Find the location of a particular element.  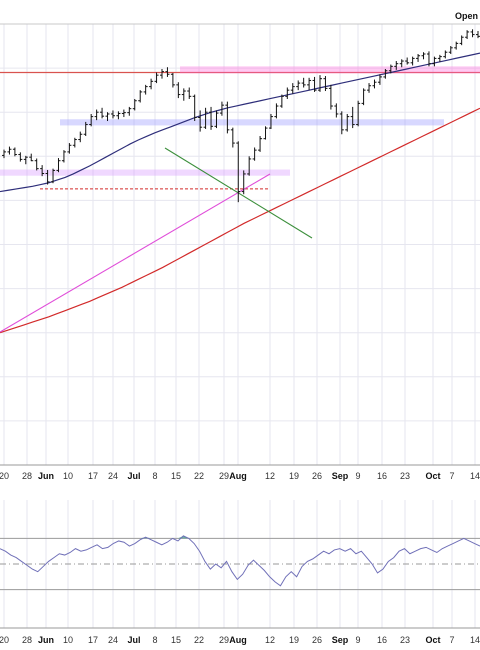

x-tick-label: 19 is located at coordinates (294, 476).